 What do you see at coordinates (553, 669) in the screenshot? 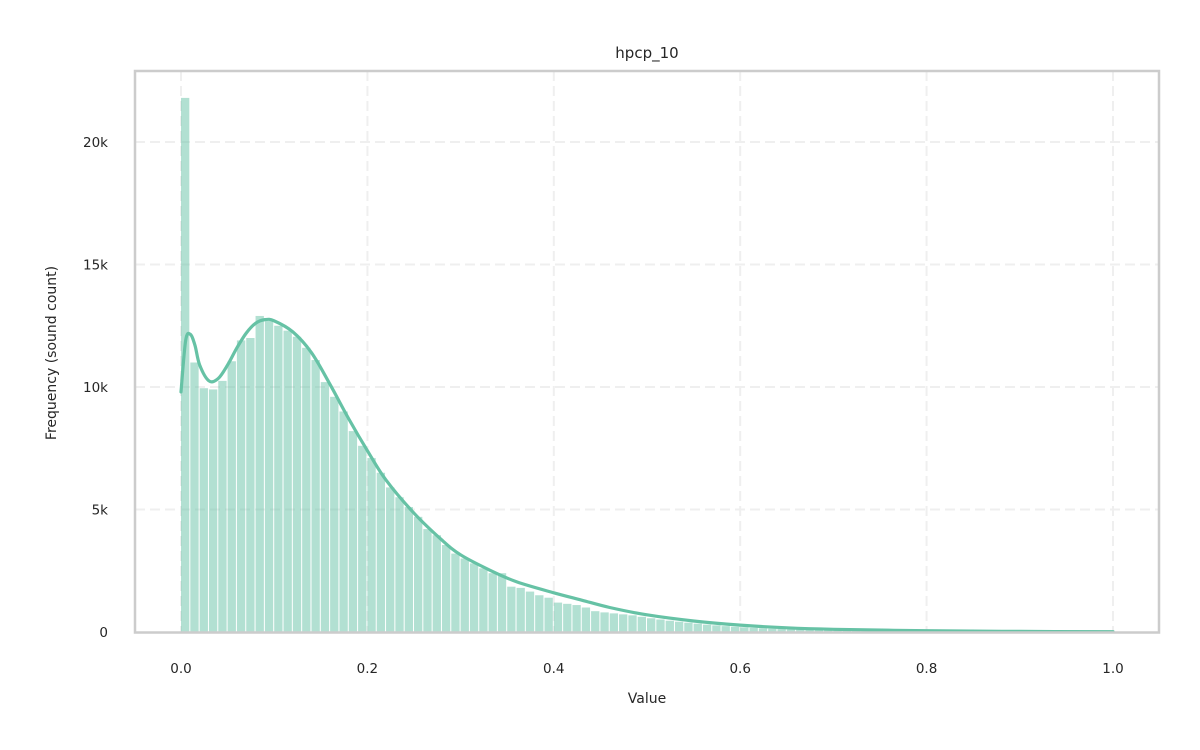
I see `x-tick-label: 0.4` at bounding box center [553, 669].